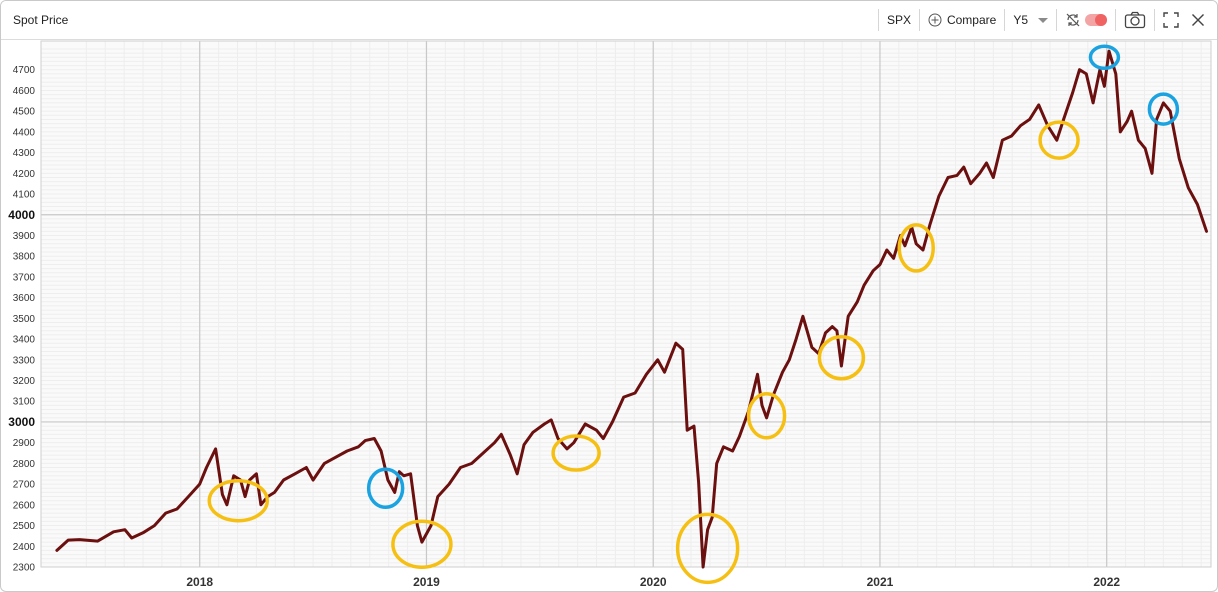 This screenshot has width=1218, height=592. I want to click on y-tick-label: 3900, so click(24, 236).